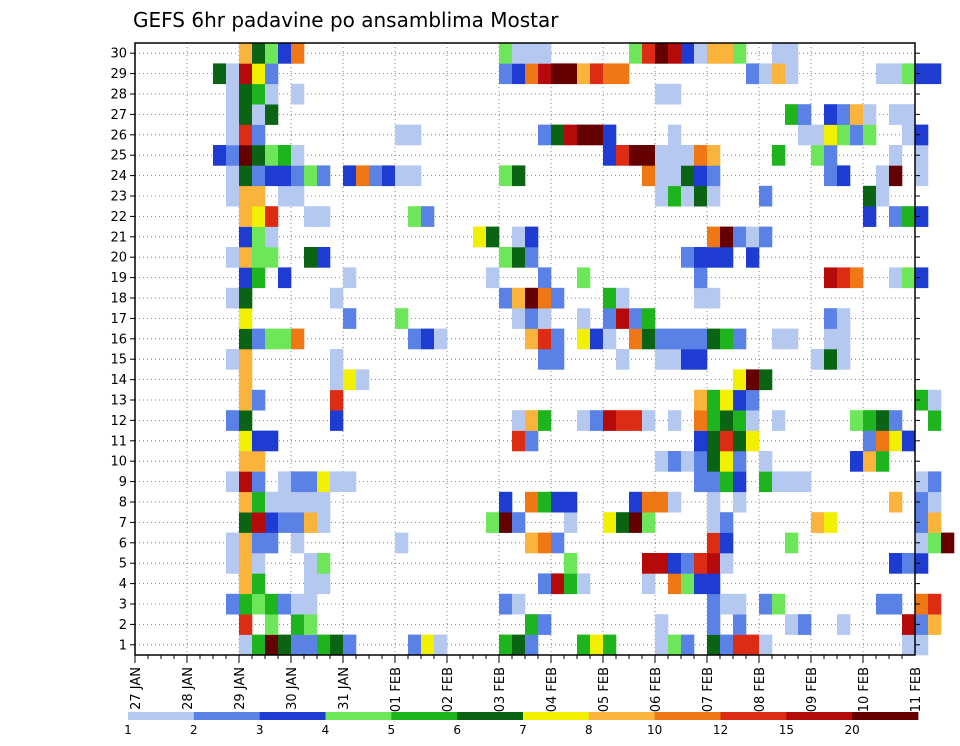  I want to click on y-tick-label: 28, so click(118, 95).